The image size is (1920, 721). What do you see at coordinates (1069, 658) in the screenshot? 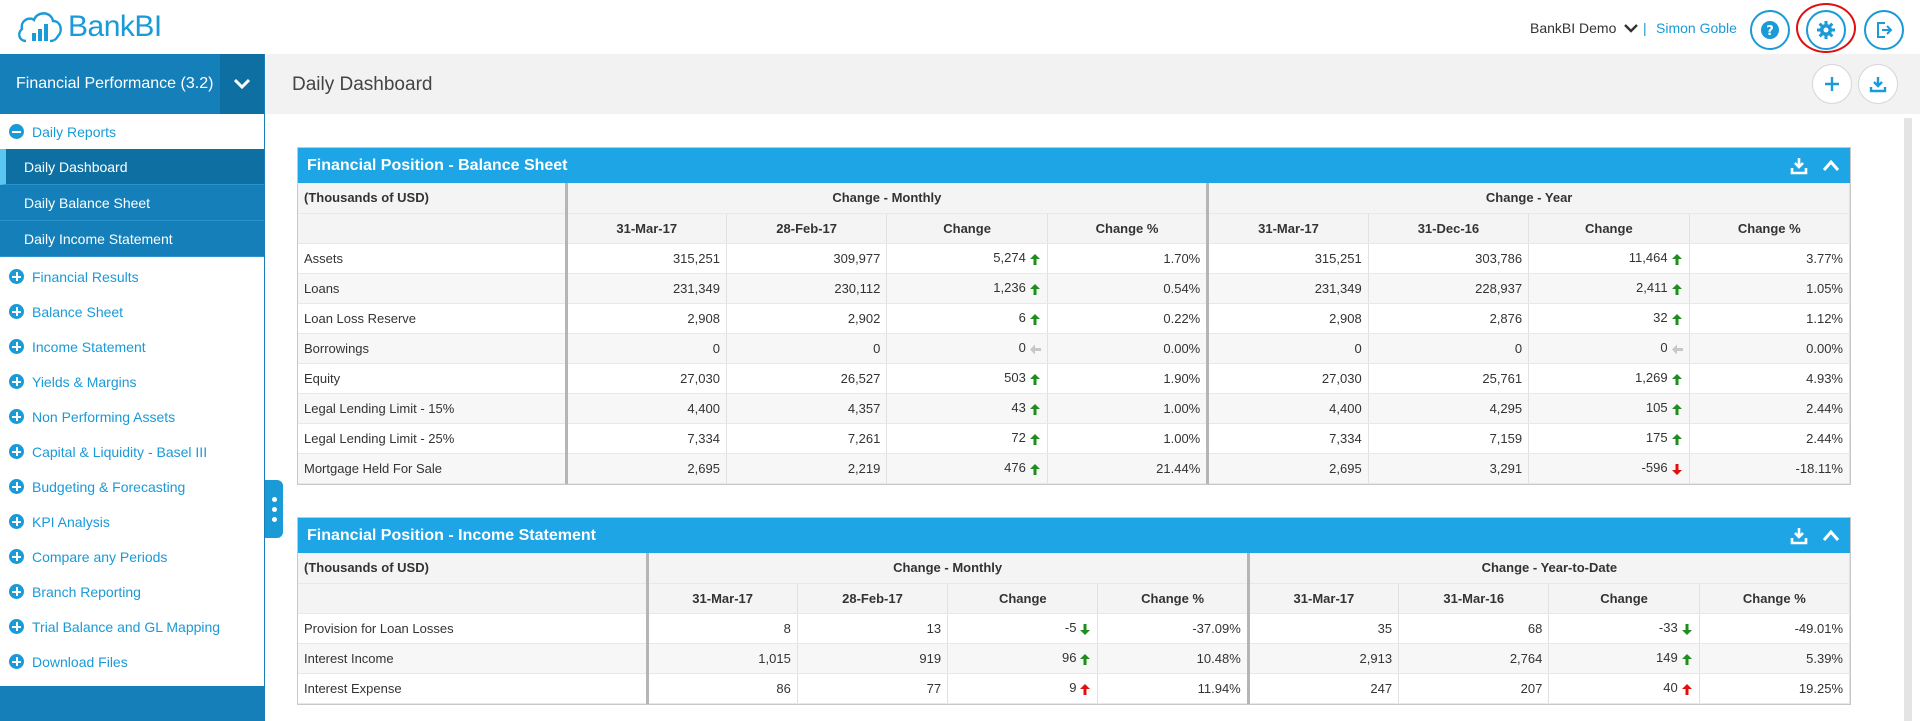
I see `cell-value: 96` at bounding box center [1069, 658].